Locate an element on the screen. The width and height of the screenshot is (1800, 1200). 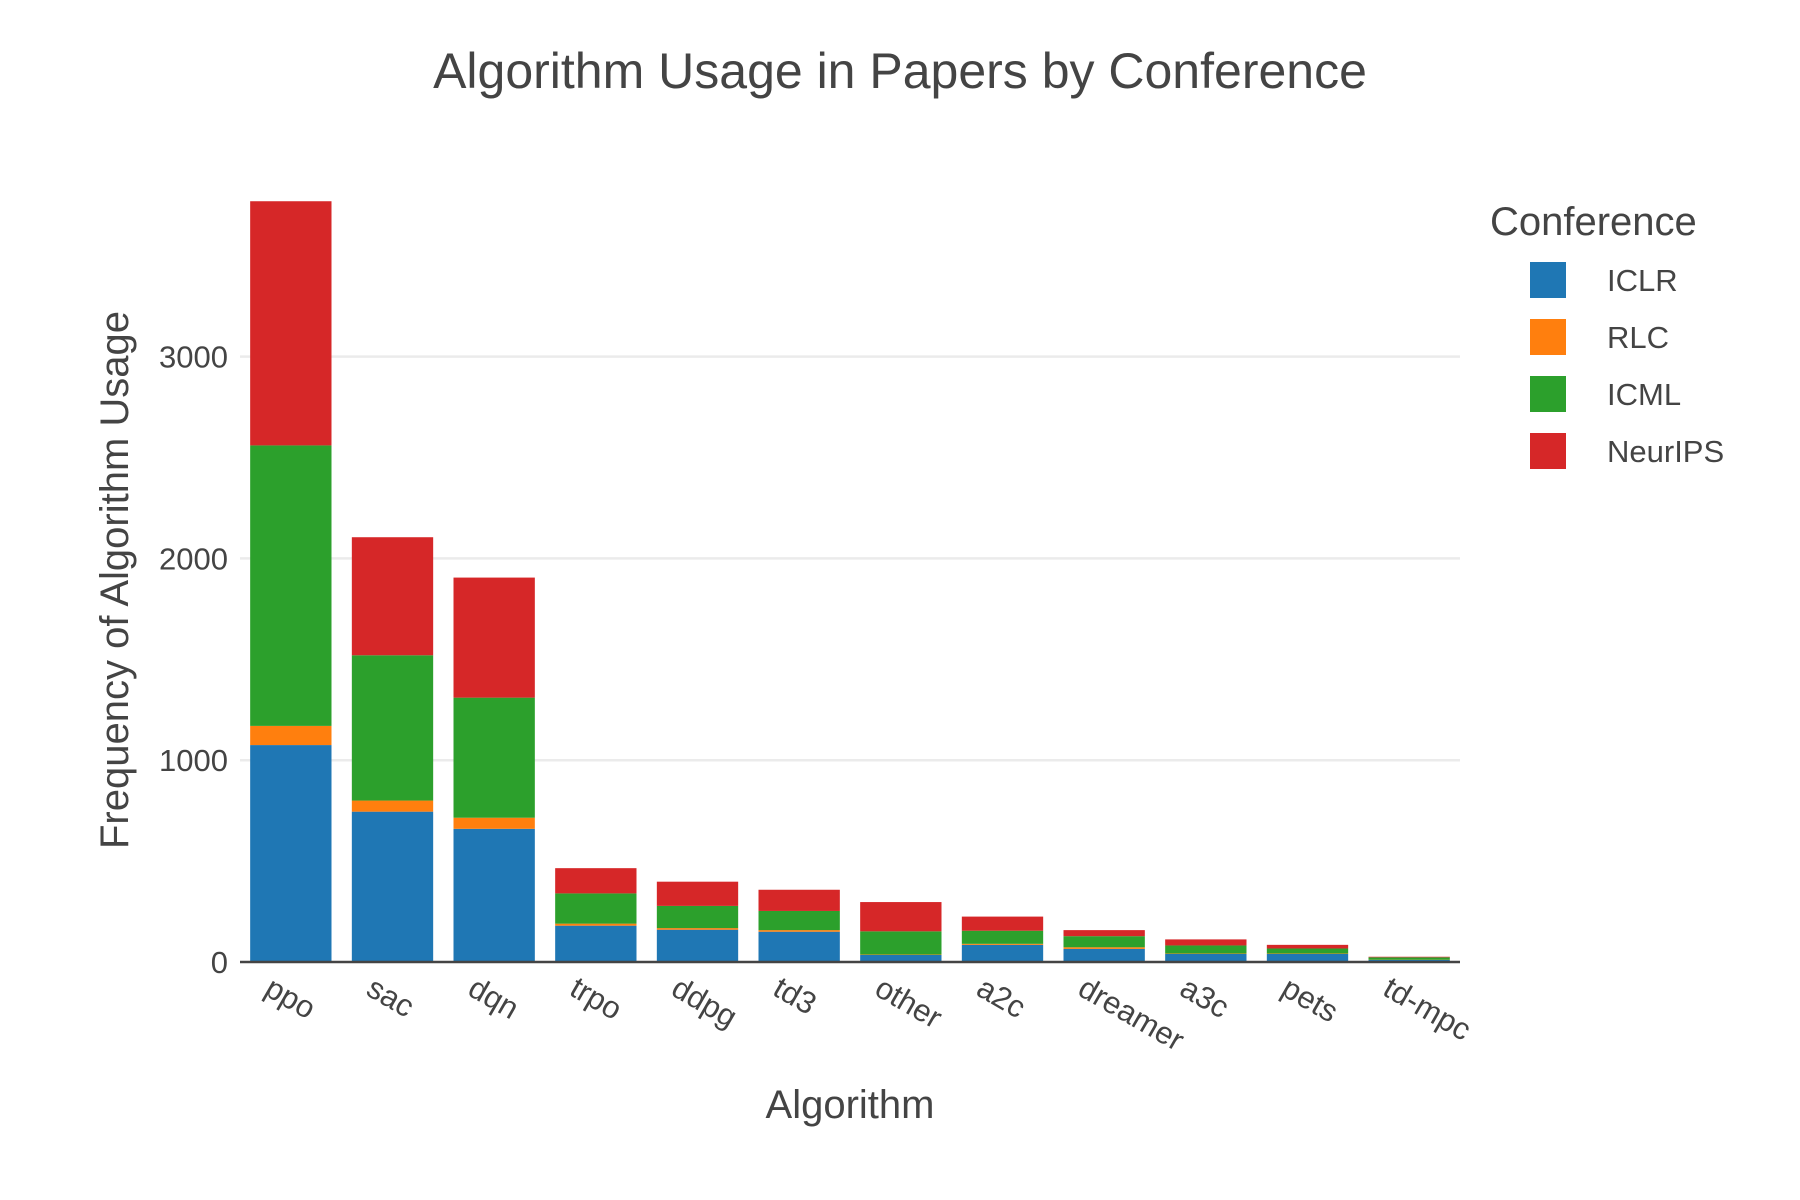
legend-label: ICLR is located at coordinates (1642, 280).